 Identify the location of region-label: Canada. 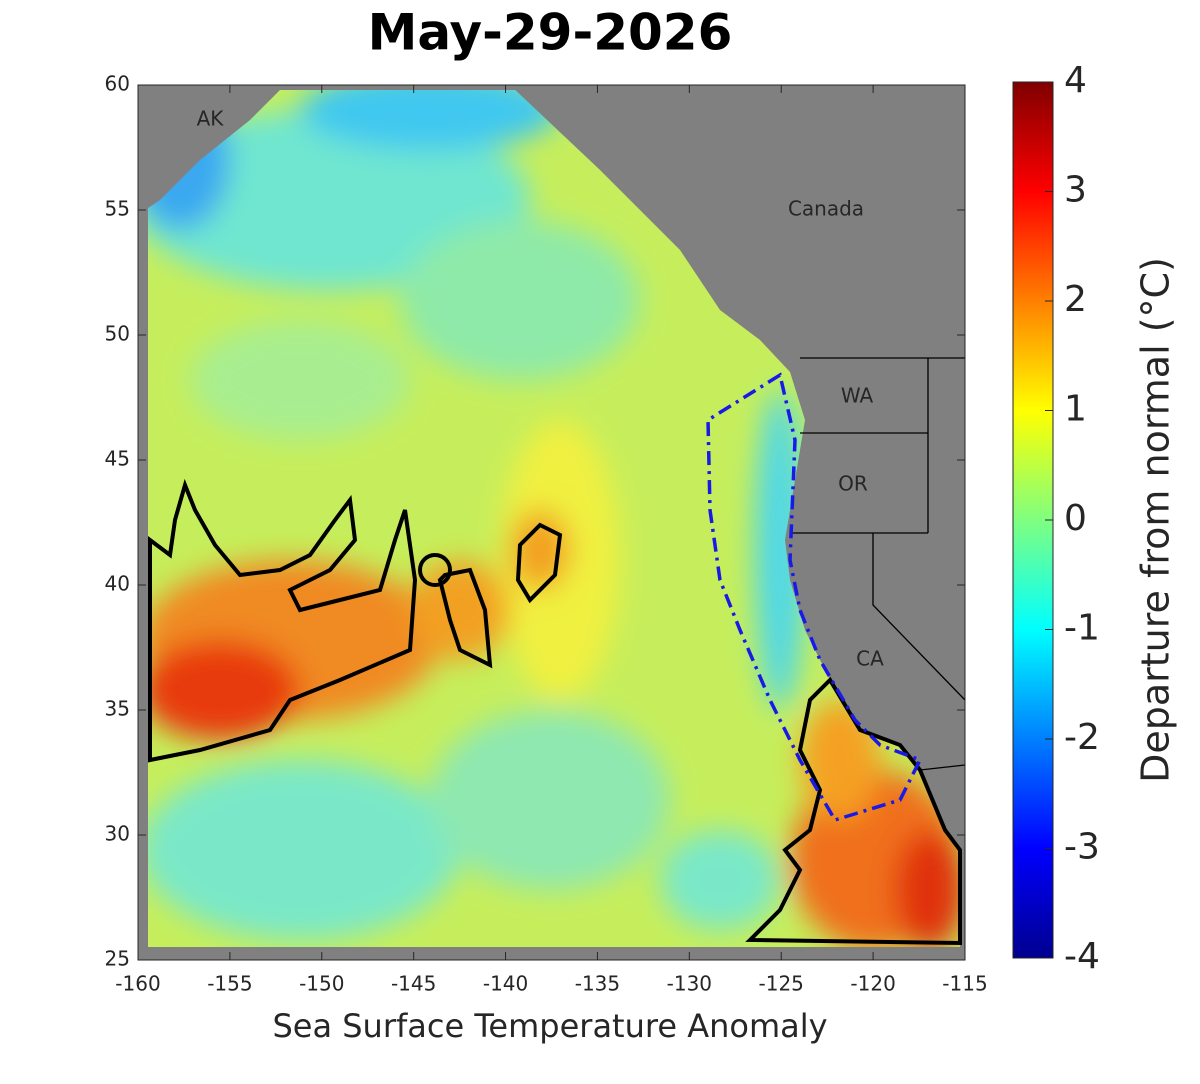
(826, 209).